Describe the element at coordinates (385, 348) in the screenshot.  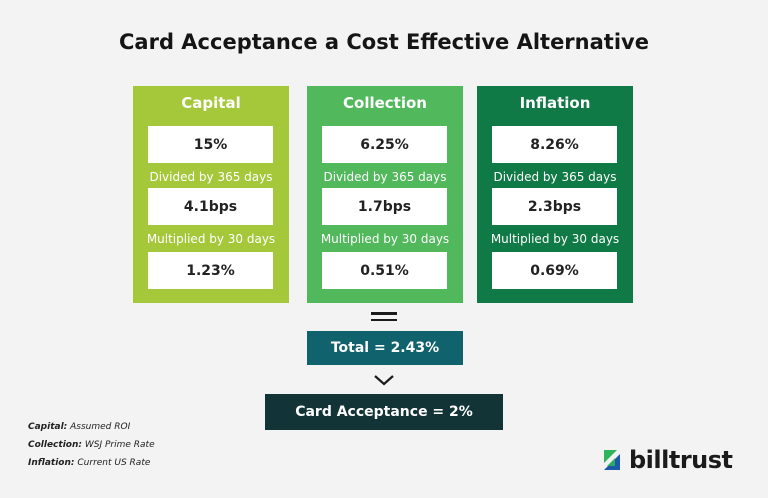
I see `total-box: Total = 2.43%` at that location.